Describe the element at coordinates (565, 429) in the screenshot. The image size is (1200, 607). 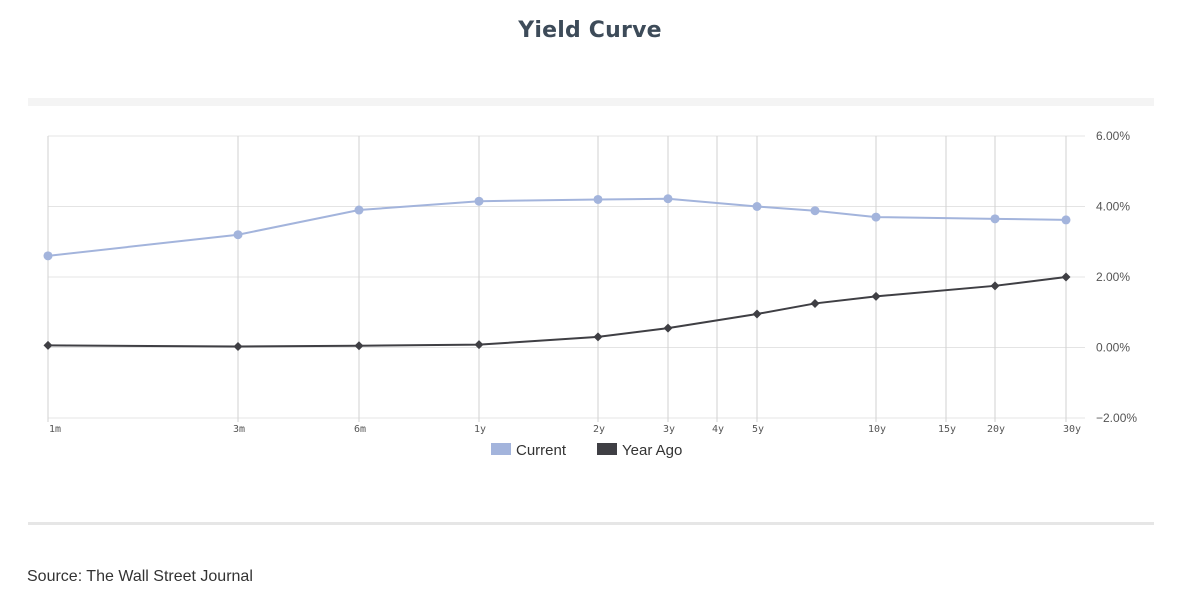
I see `x-tick-labels: 1m 3m 6m 1y 2y 3y 4y 5y 10y 15y 20y 30y` at that location.